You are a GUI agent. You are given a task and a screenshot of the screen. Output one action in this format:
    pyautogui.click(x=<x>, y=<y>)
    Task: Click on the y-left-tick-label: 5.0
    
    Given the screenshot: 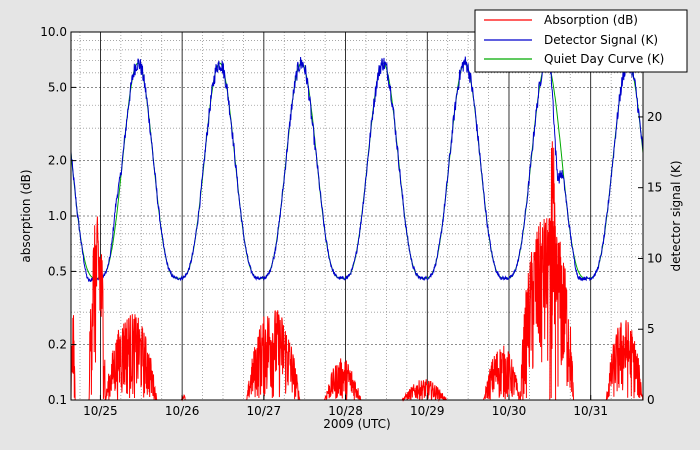 What is the action you would take?
    pyautogui.click(x=57, y=87)
    